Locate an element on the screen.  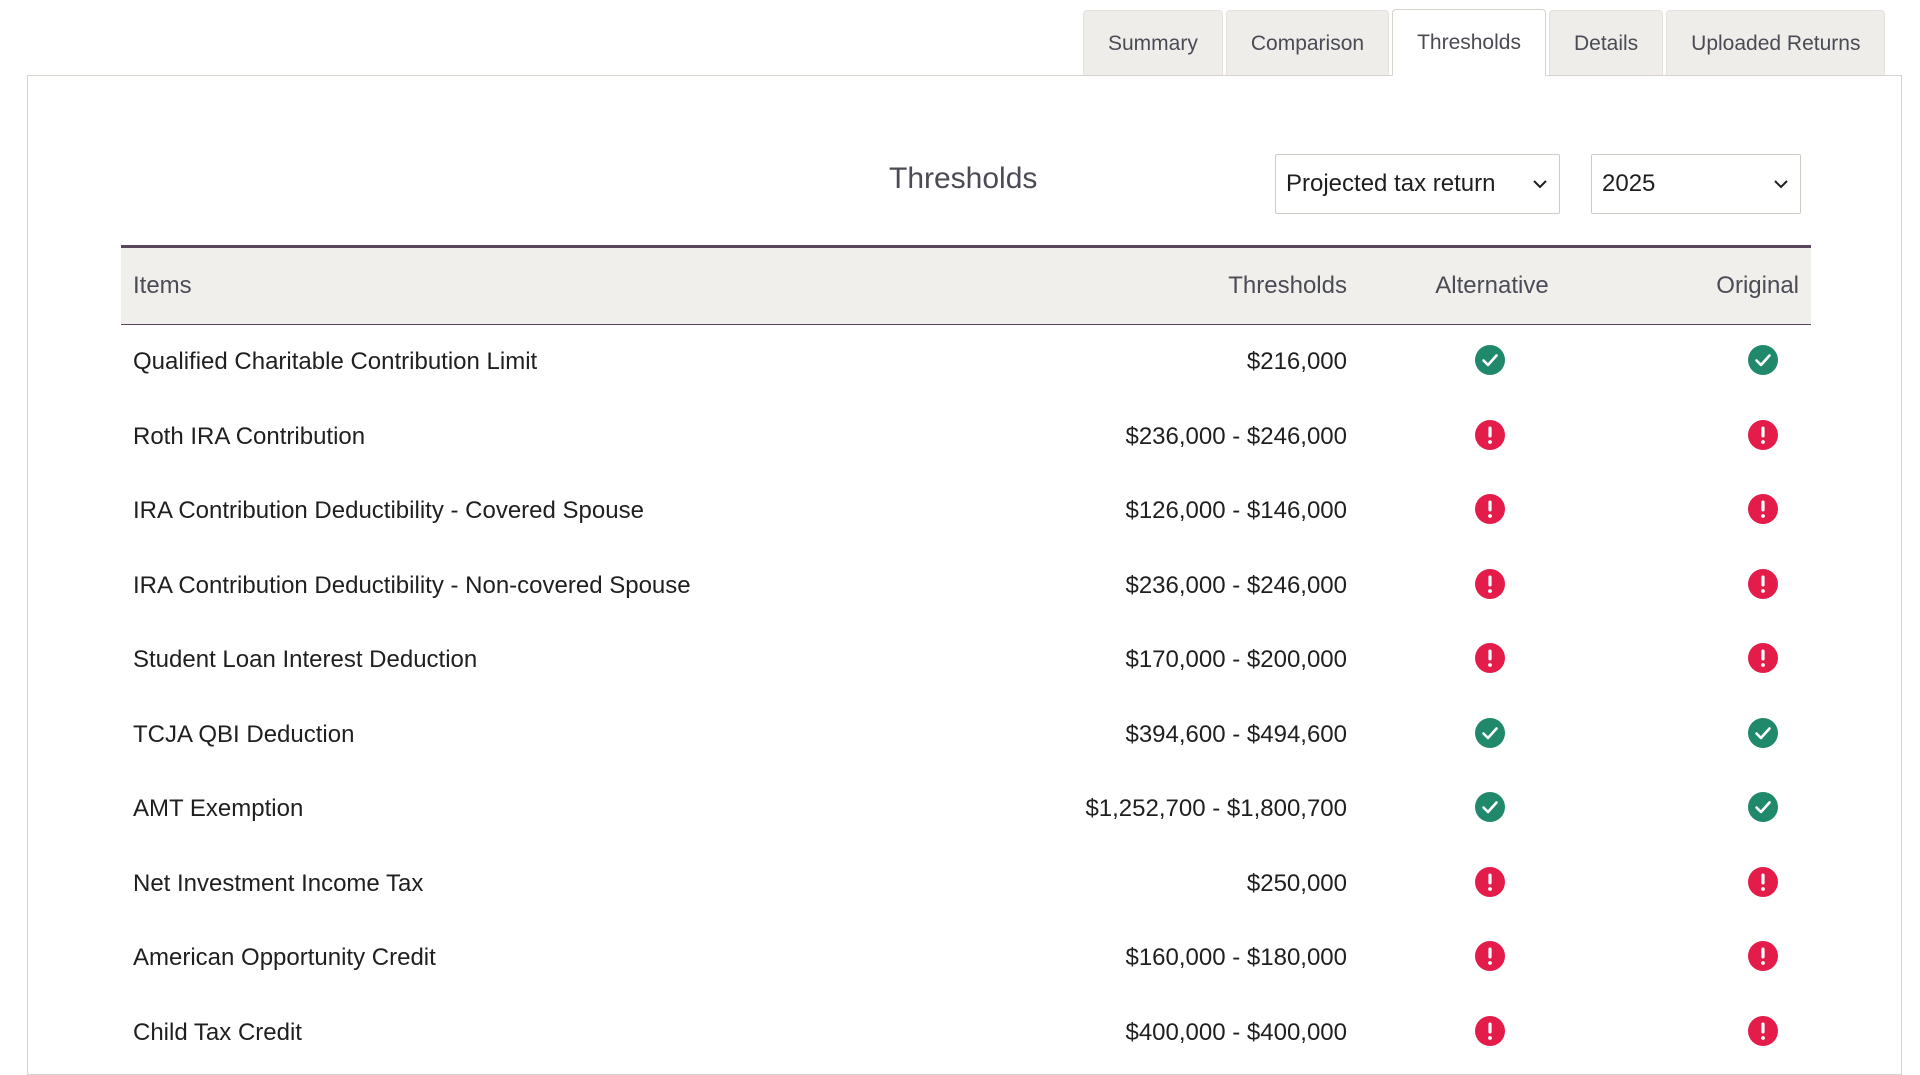
row-threshold-value: $394,600 - $494,600 is located at coordinates (1236, 734).